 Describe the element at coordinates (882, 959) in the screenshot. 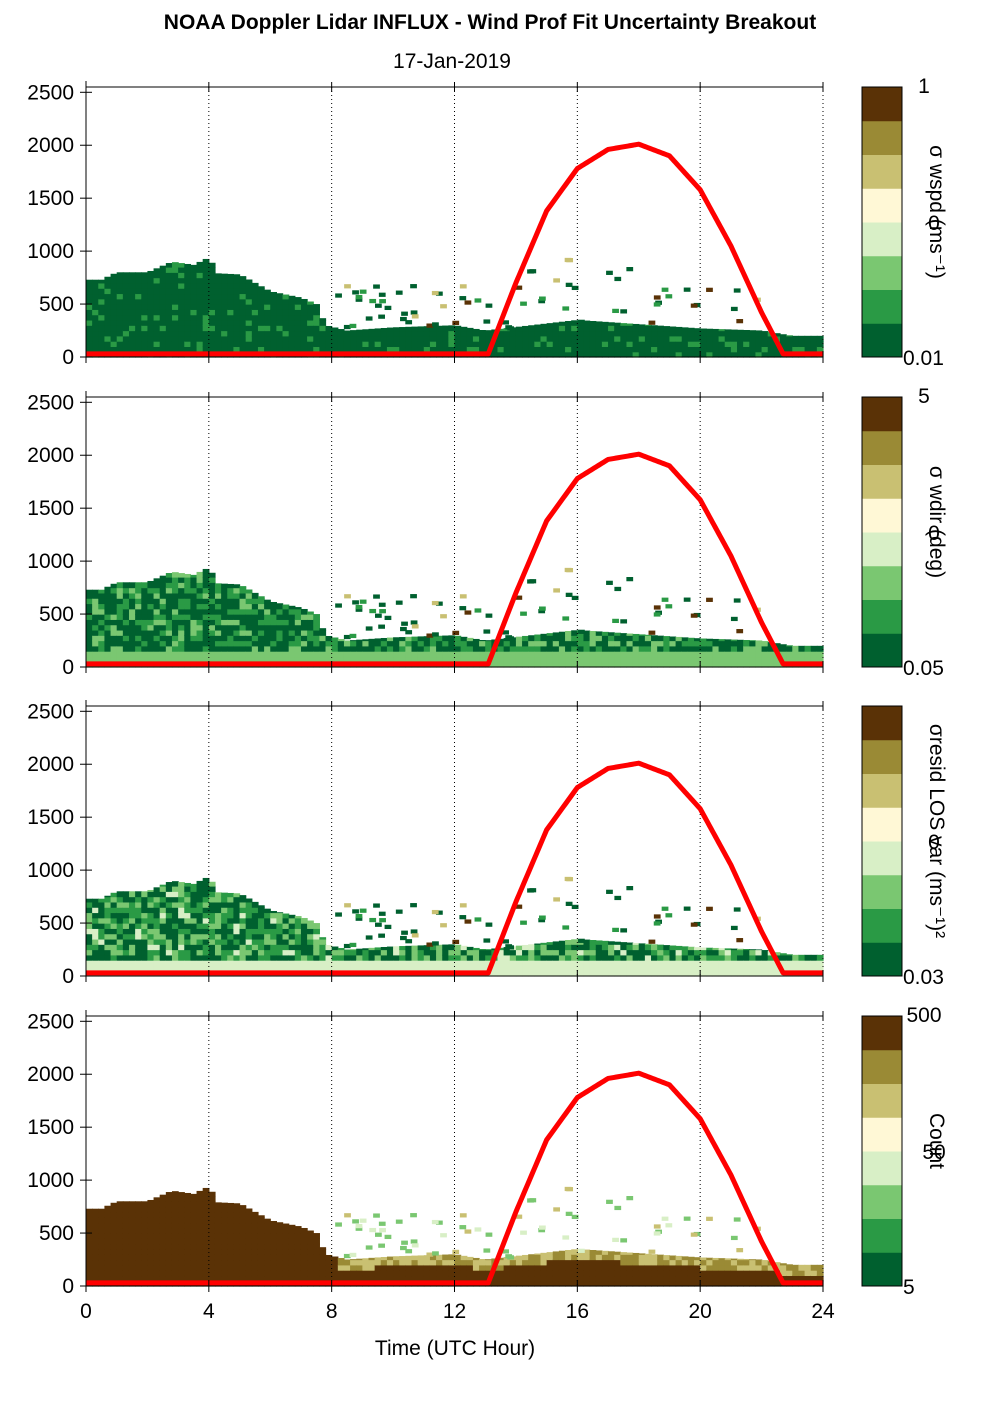

I see `colorbar-segment` at that location.